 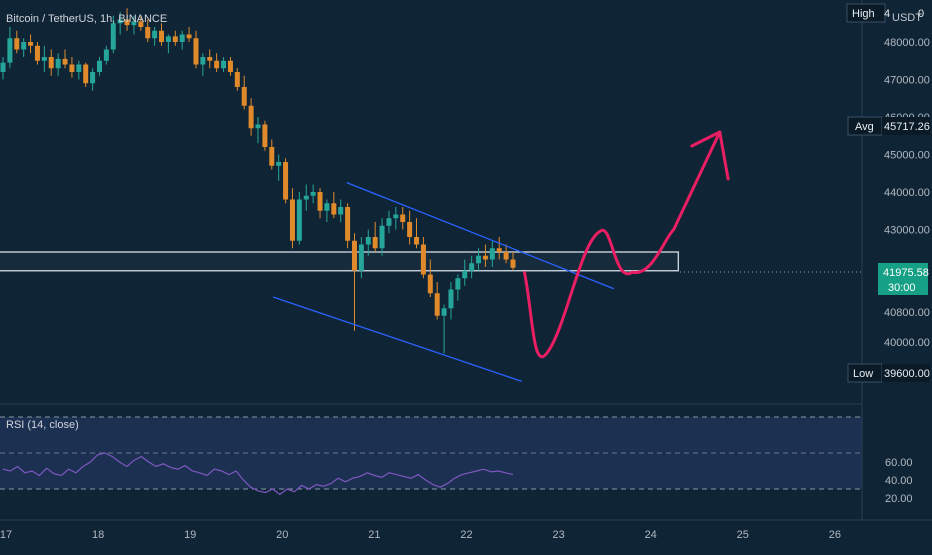 I want to click on time-tick-label: 20, so click(x=282, y=535).